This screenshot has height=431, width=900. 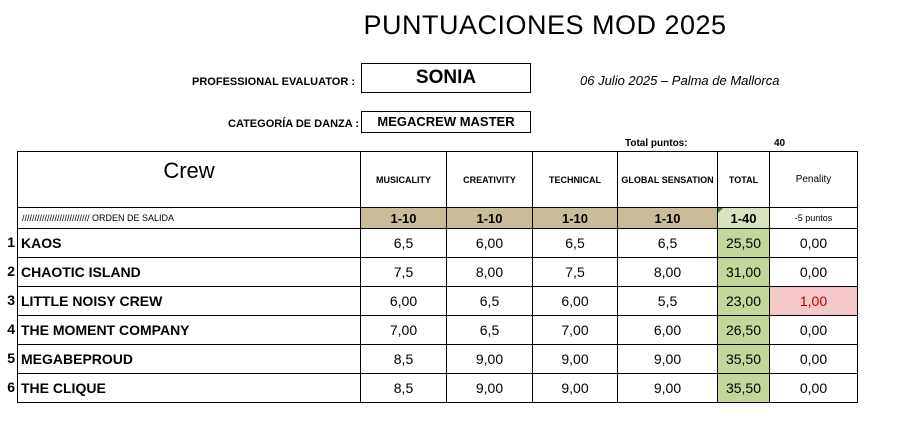 I want to click on table-row: LITTLE NOISY CREW 6,00 6,5 6,00 5,5 23,00 1,00, so click(x=437, y=301).